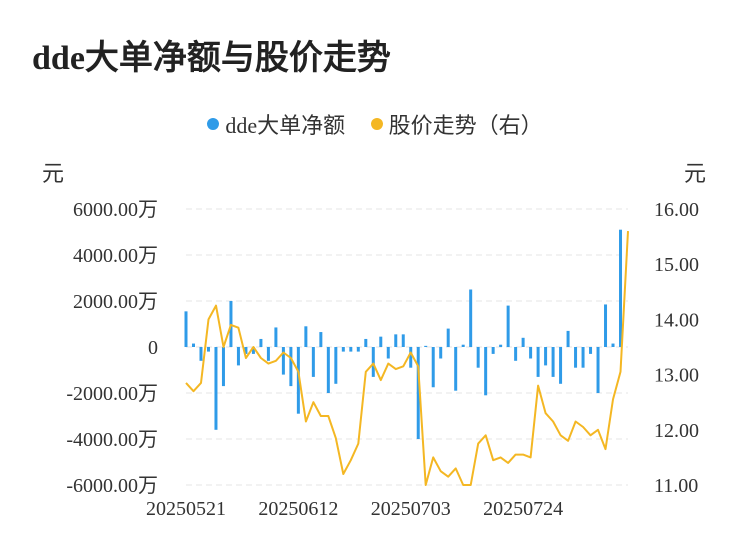 The height and width of the screenshot is (558, 750). I want to click on left-tick-label-0: 6000.00万, so click(115, 210).